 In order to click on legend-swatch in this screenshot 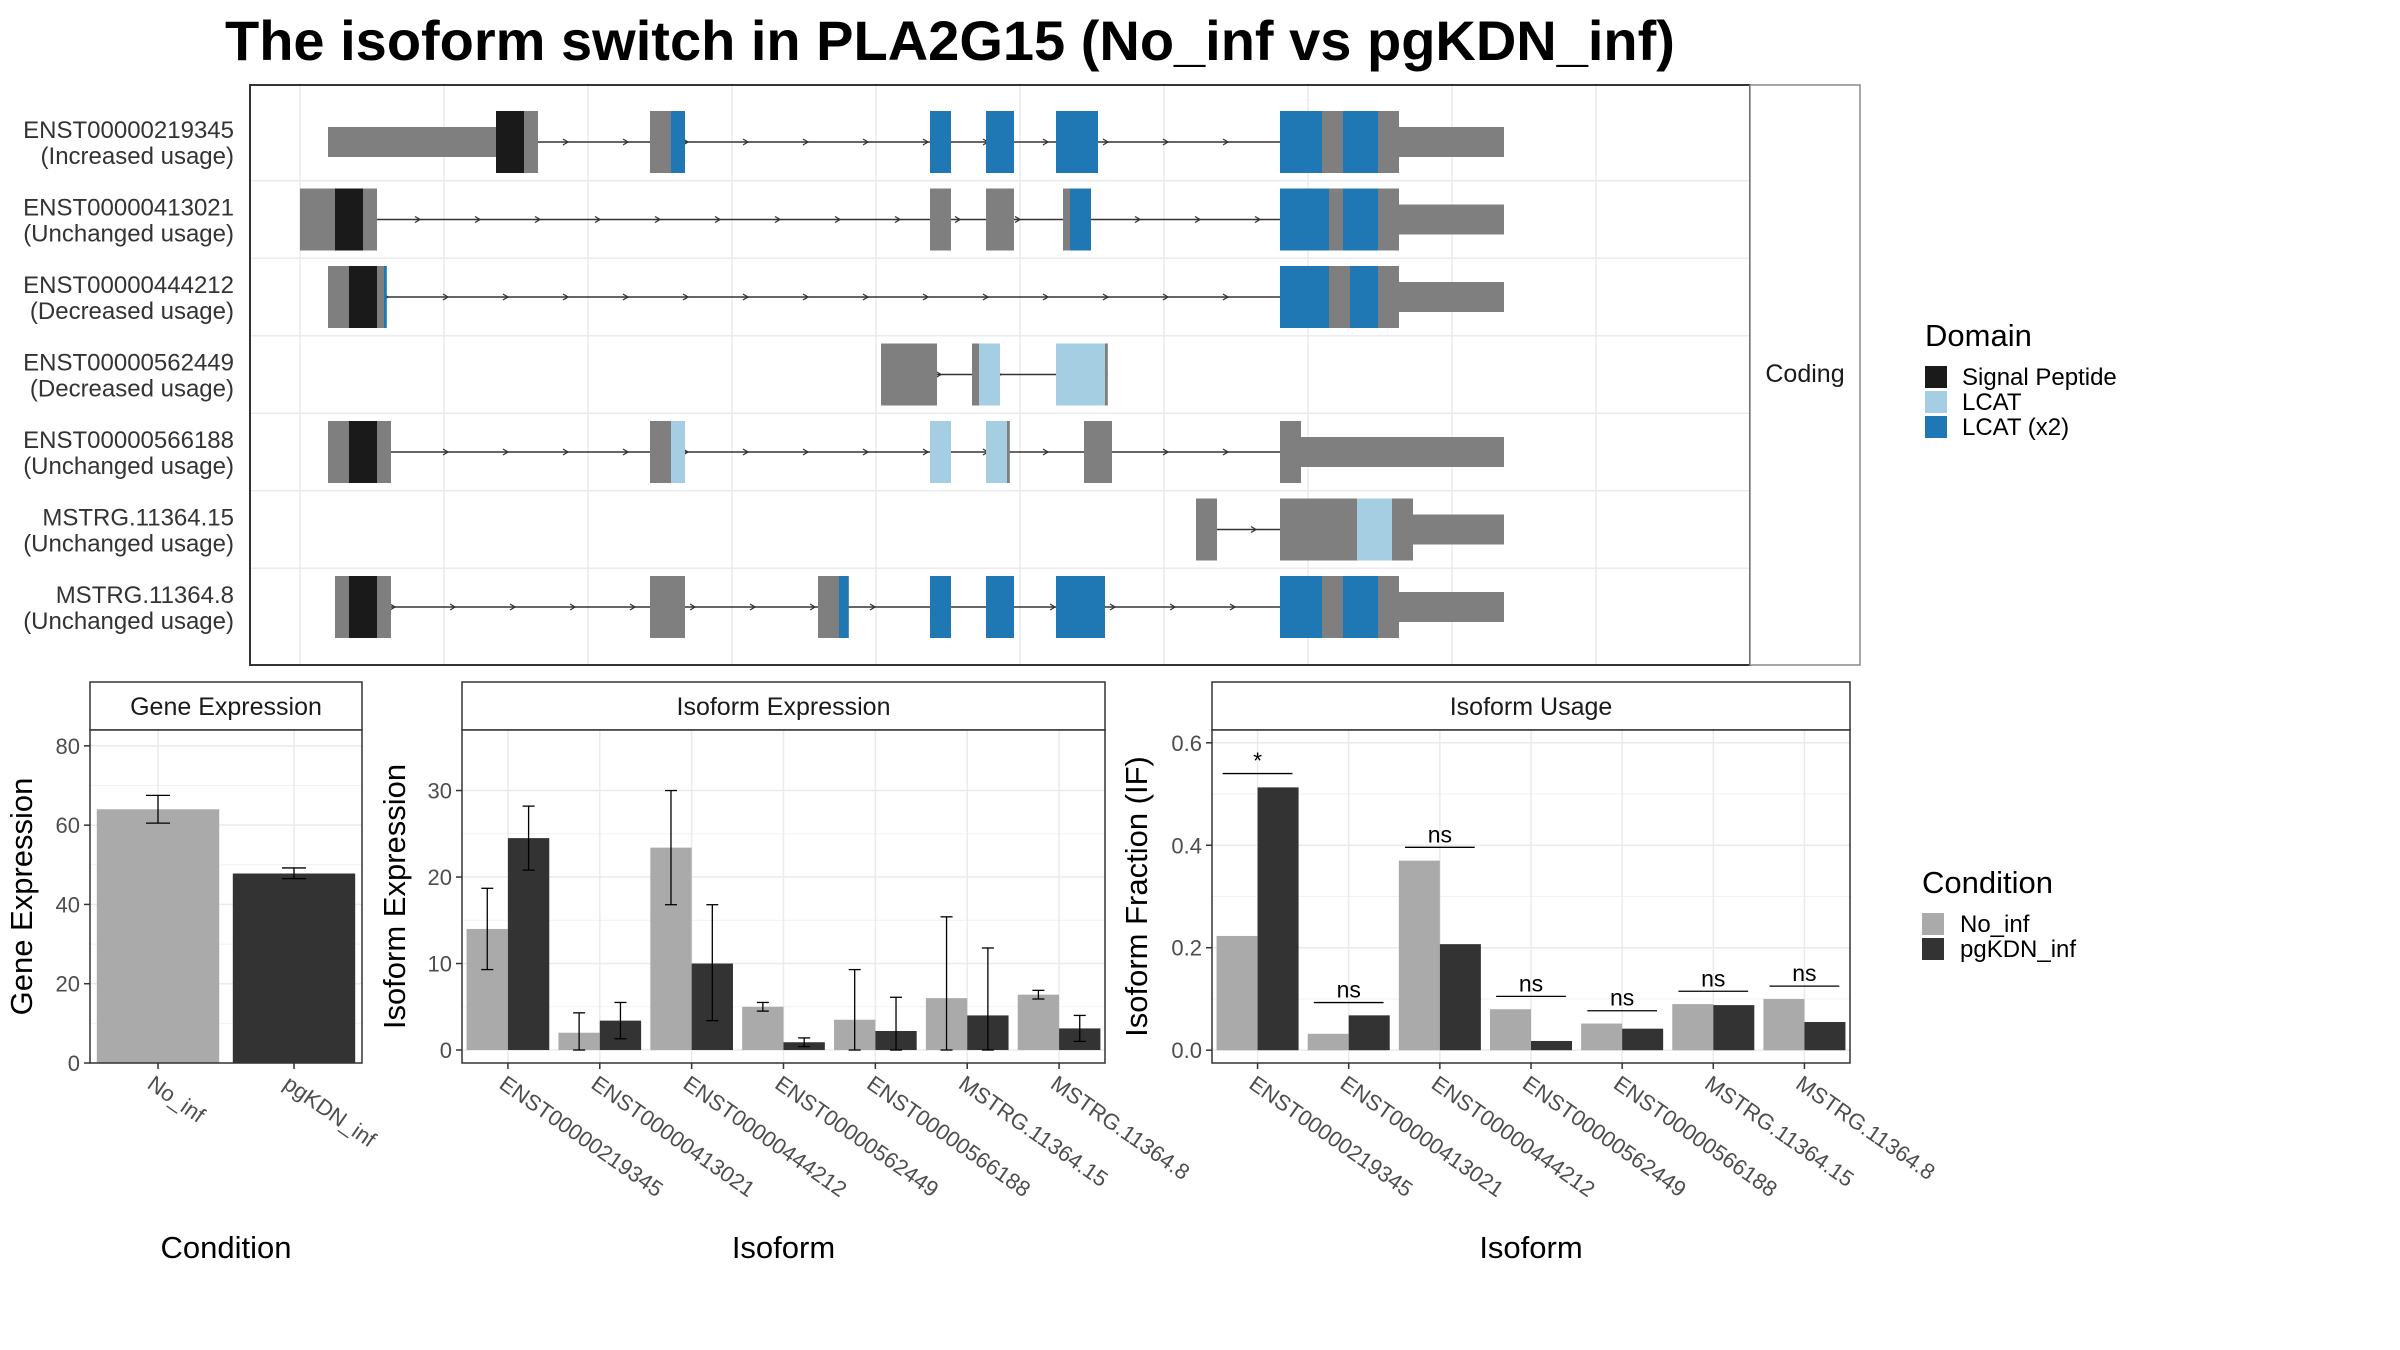, I will do `click(1933, 949)`.